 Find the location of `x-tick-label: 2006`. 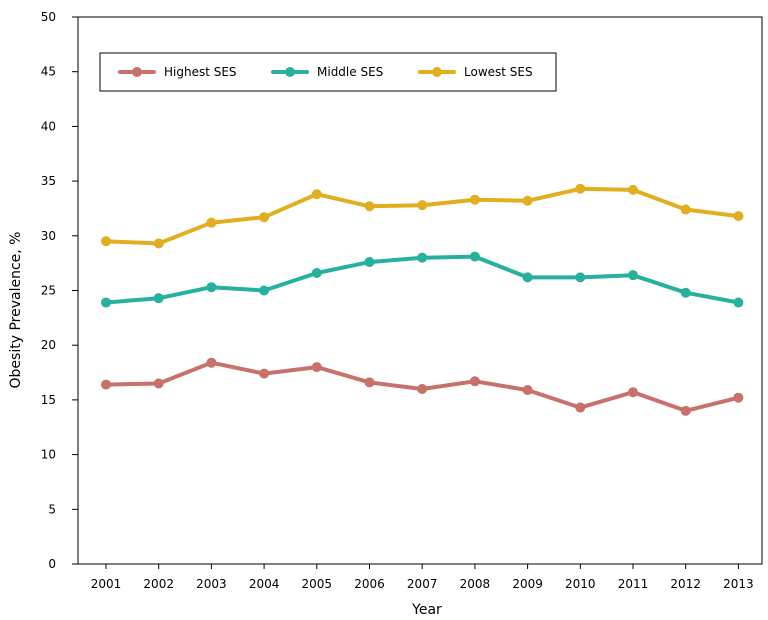

x-tick-label: 2006 is located at coordinates (369, 584).